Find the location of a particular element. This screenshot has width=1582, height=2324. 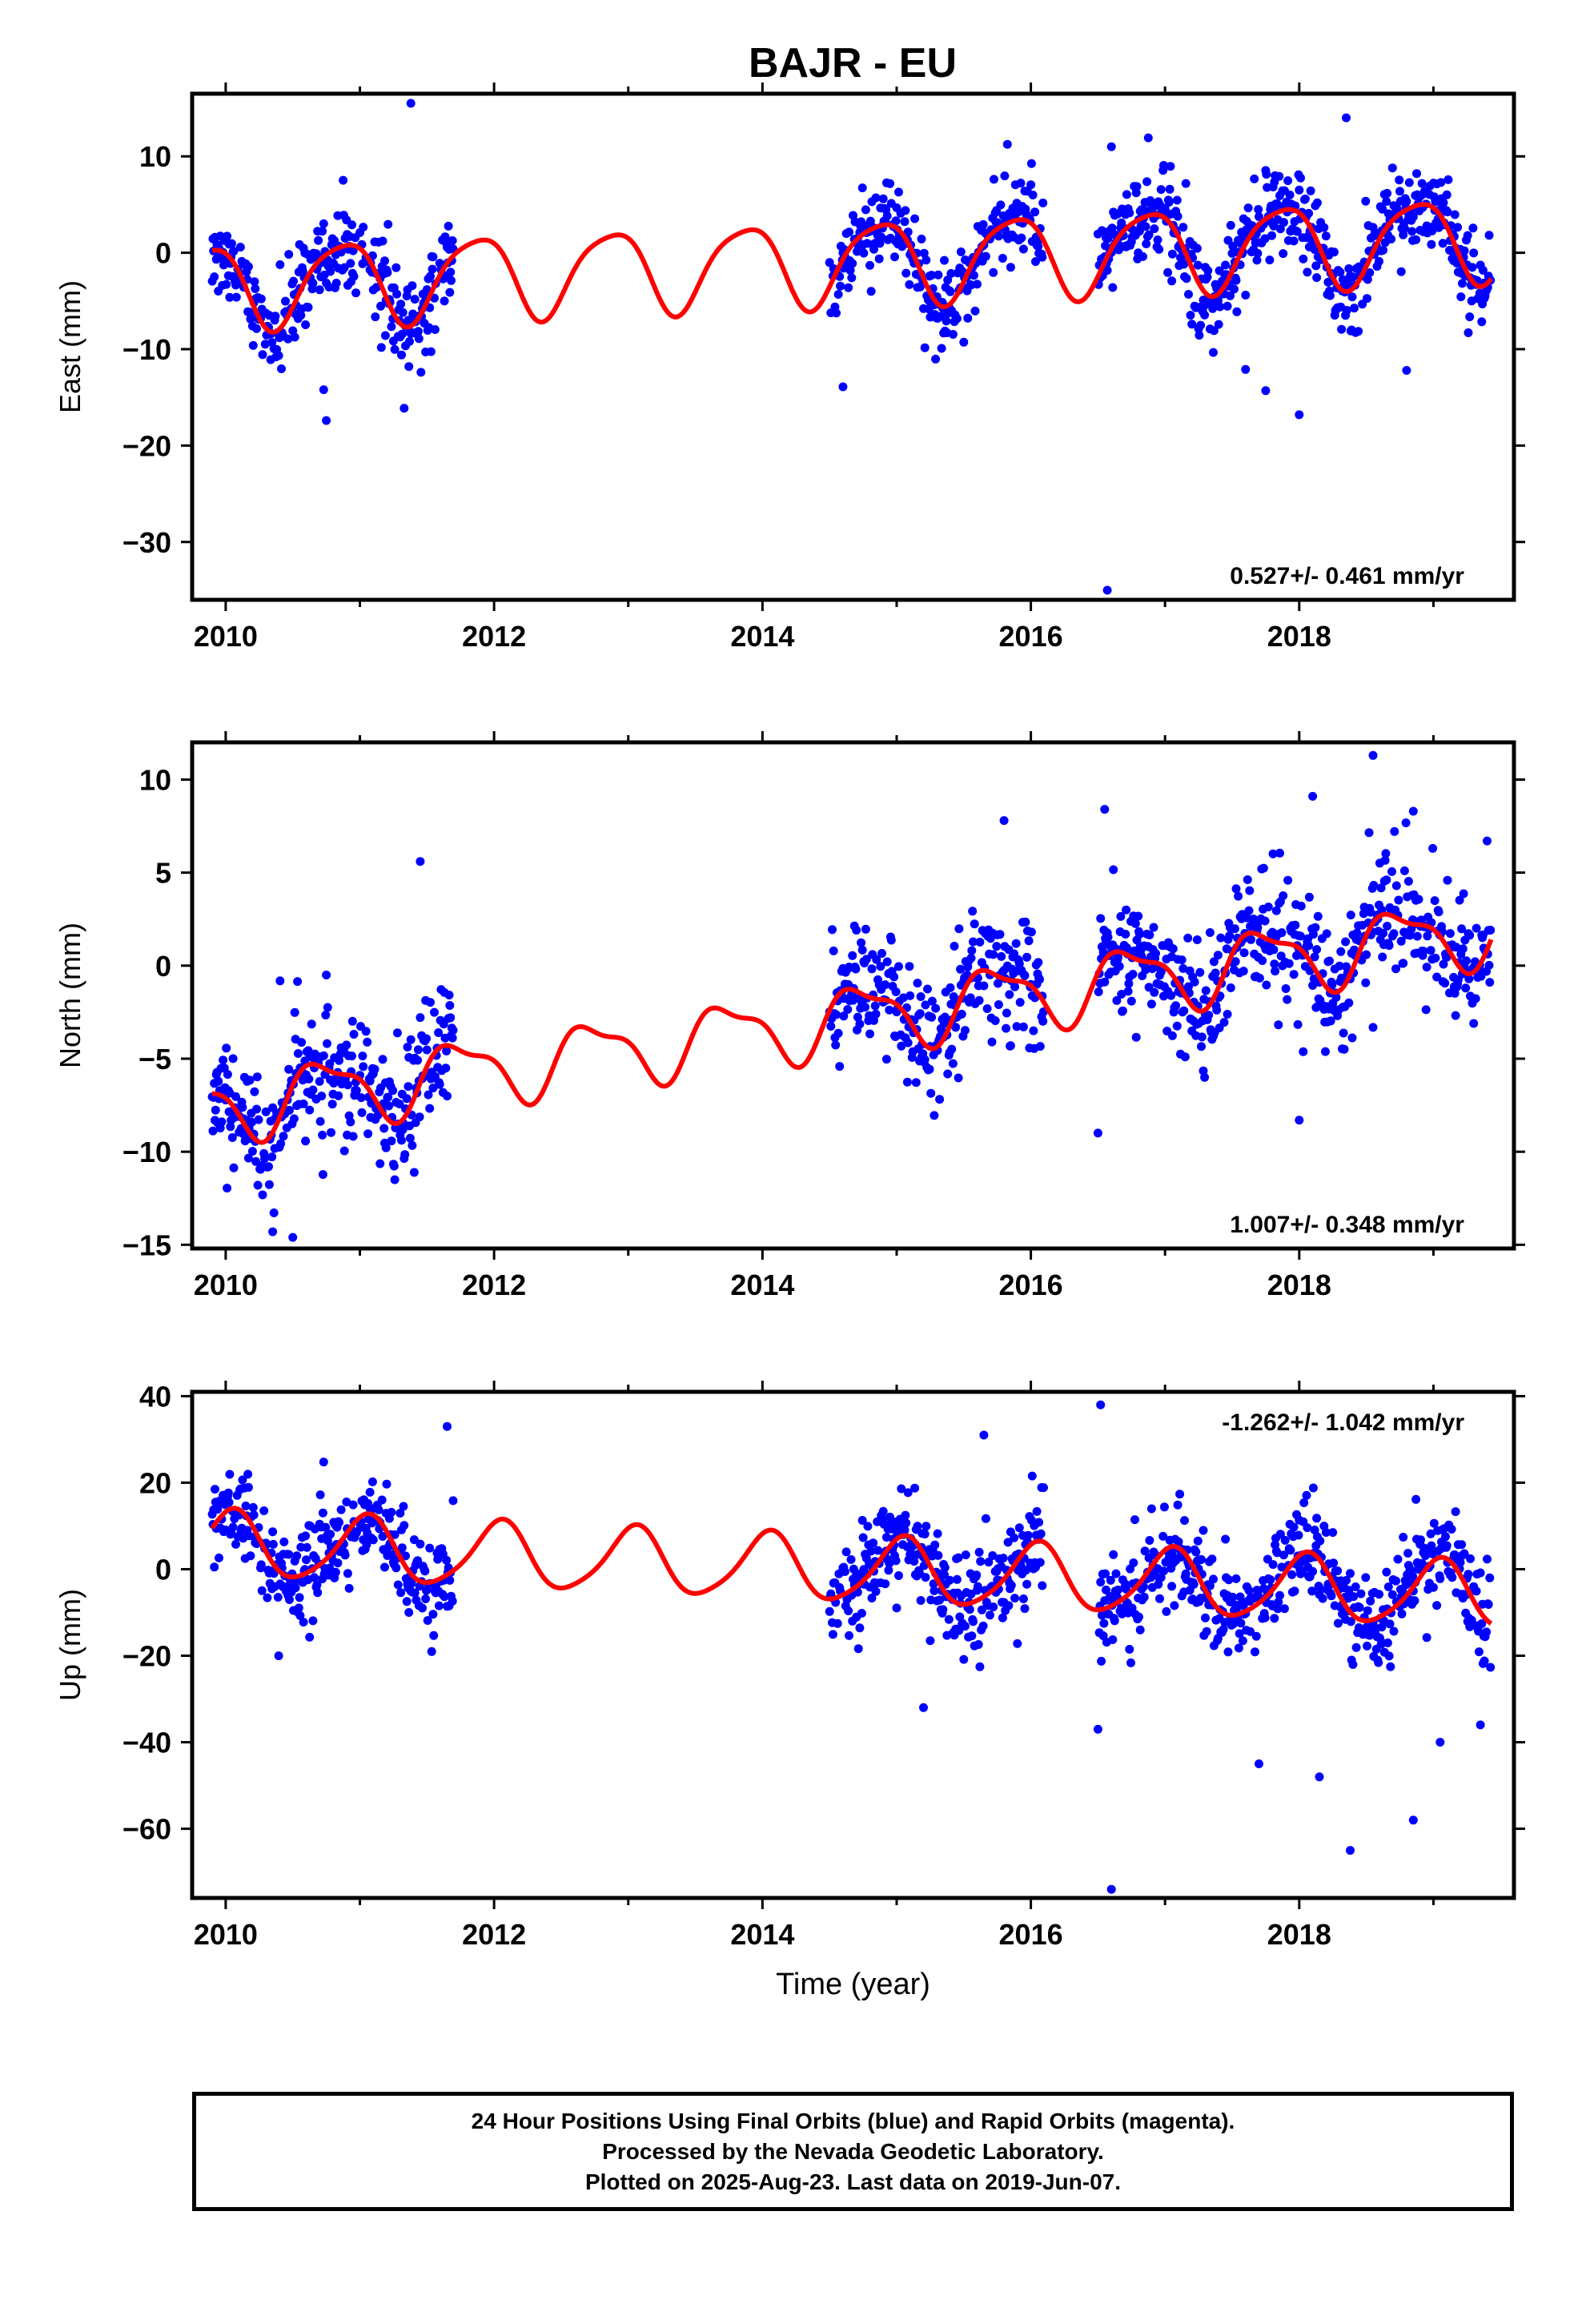

up-outlier-point is located at coordinates (1351, 1851).